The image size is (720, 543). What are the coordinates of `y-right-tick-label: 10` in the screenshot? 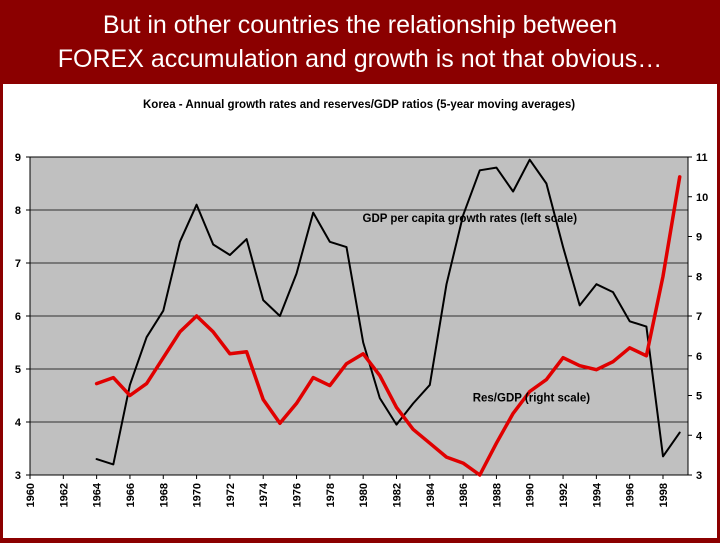 It's located at (702, 198).